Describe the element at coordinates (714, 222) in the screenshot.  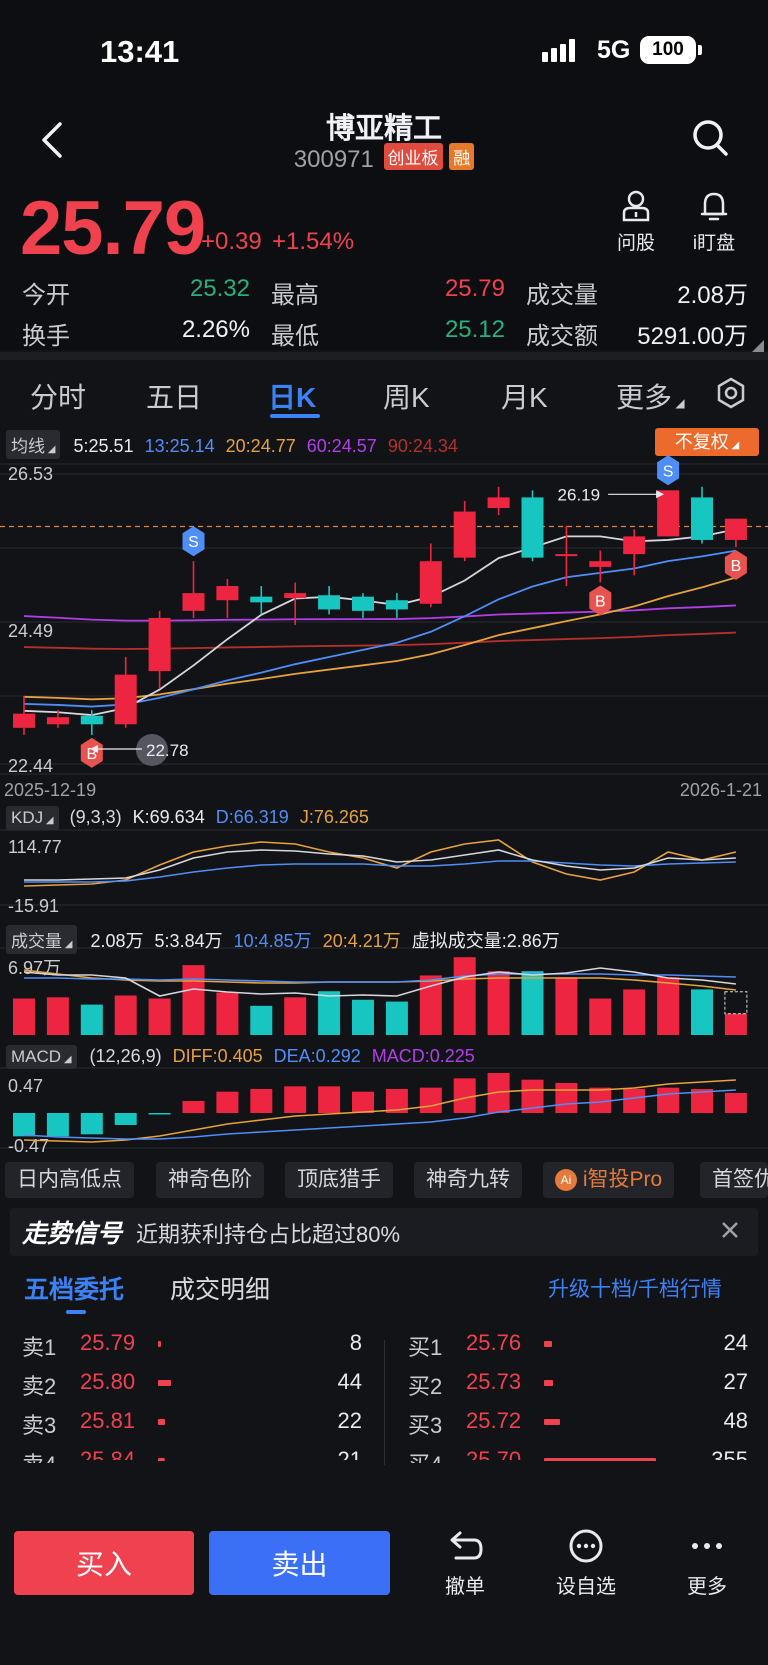
I see `watch-button: i盯盘` at that location.